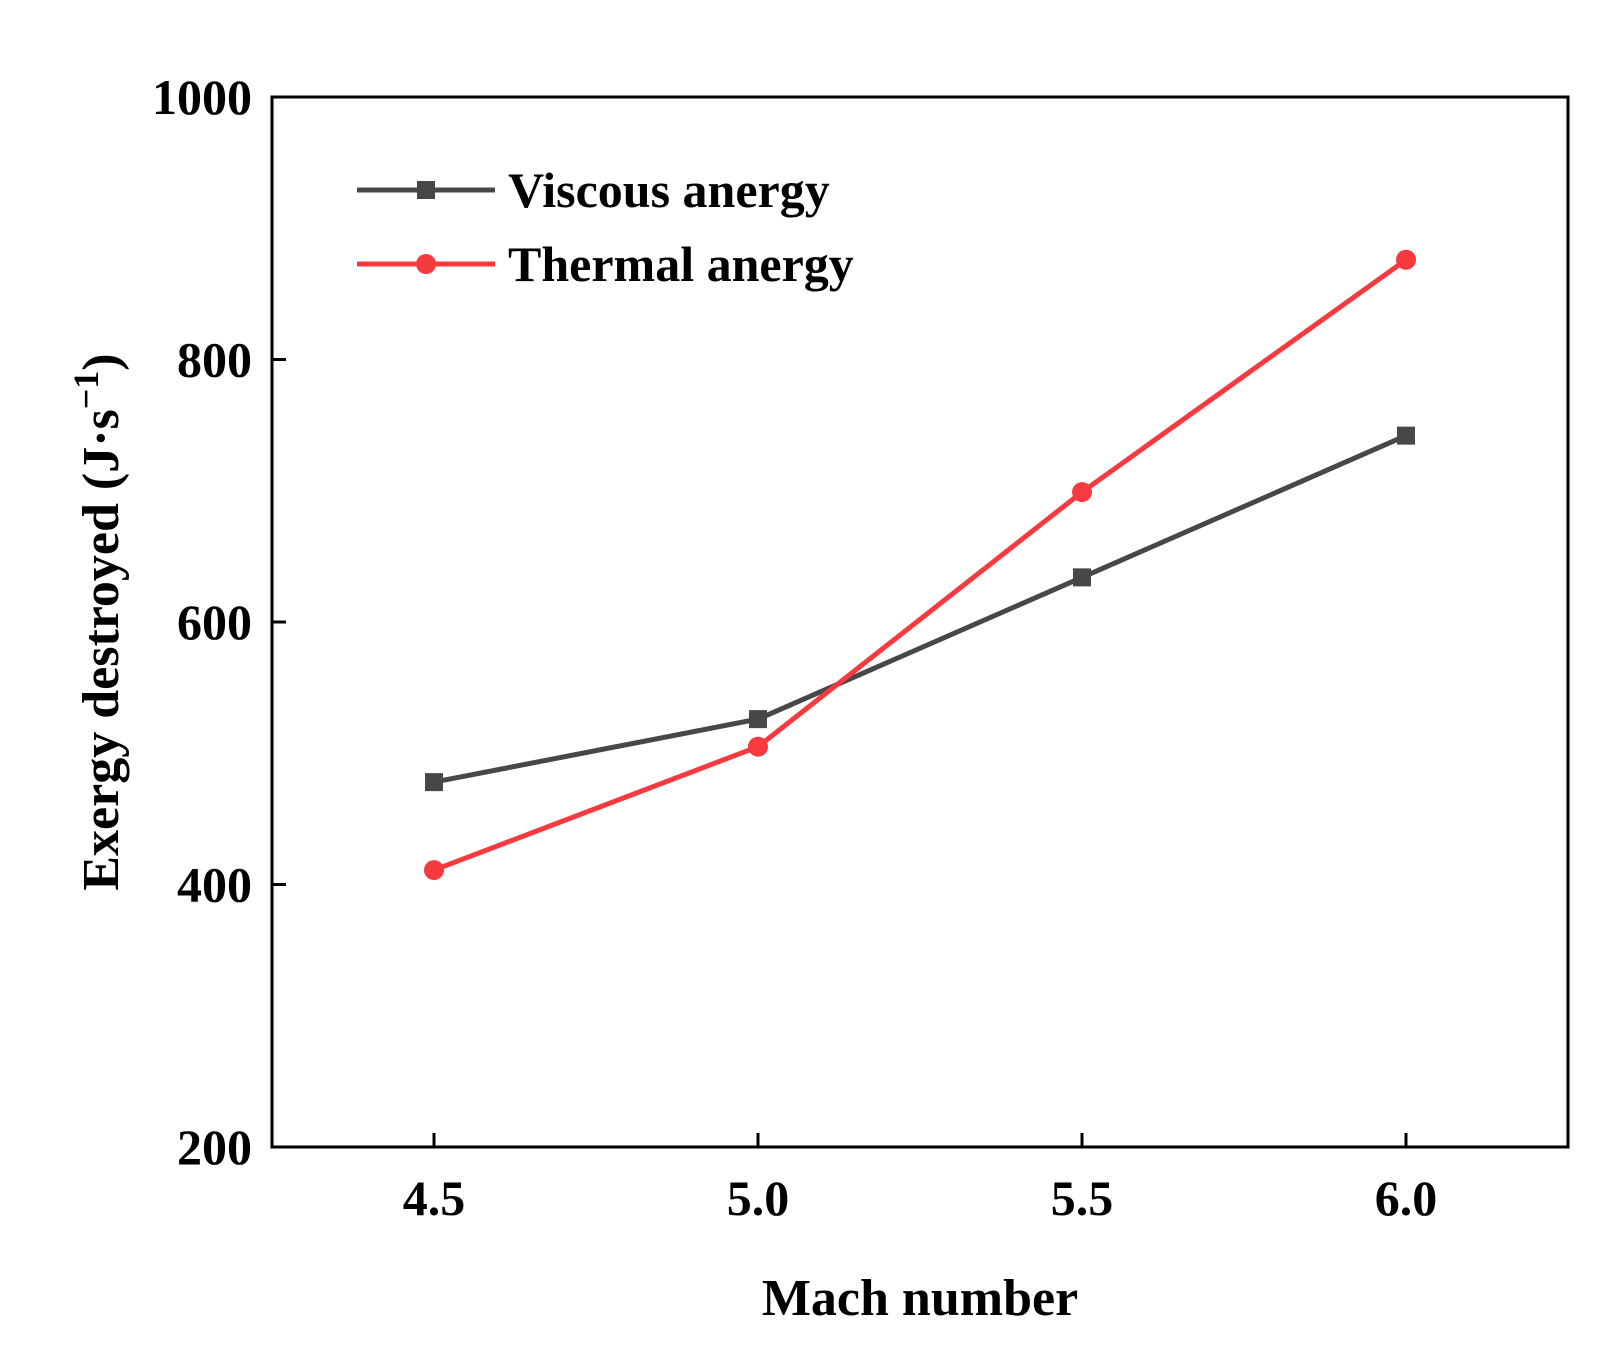 Image resolution: width=1624 pixels, height=1371 pixels. What do you see at coordinates (101, 649) in the screenshot?
I see `y-axis-title-main: Exergy destroyed (J·s` at bounding box center [101, 649].